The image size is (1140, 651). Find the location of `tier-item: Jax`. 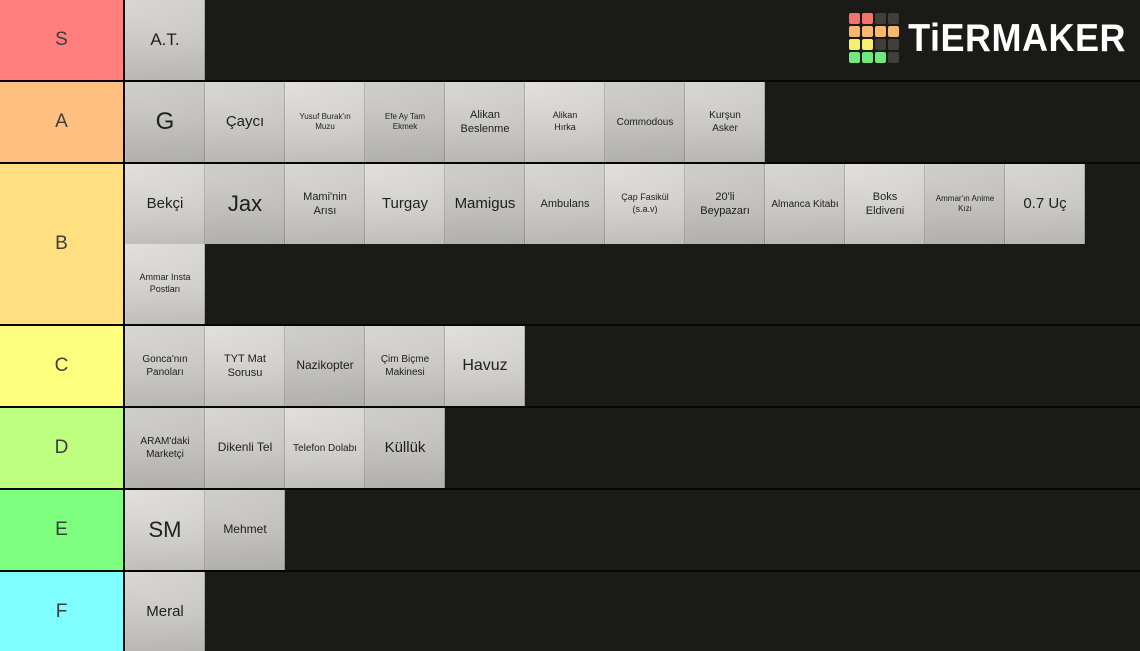

tier-item: Jax is located at coordinates (245, 204).